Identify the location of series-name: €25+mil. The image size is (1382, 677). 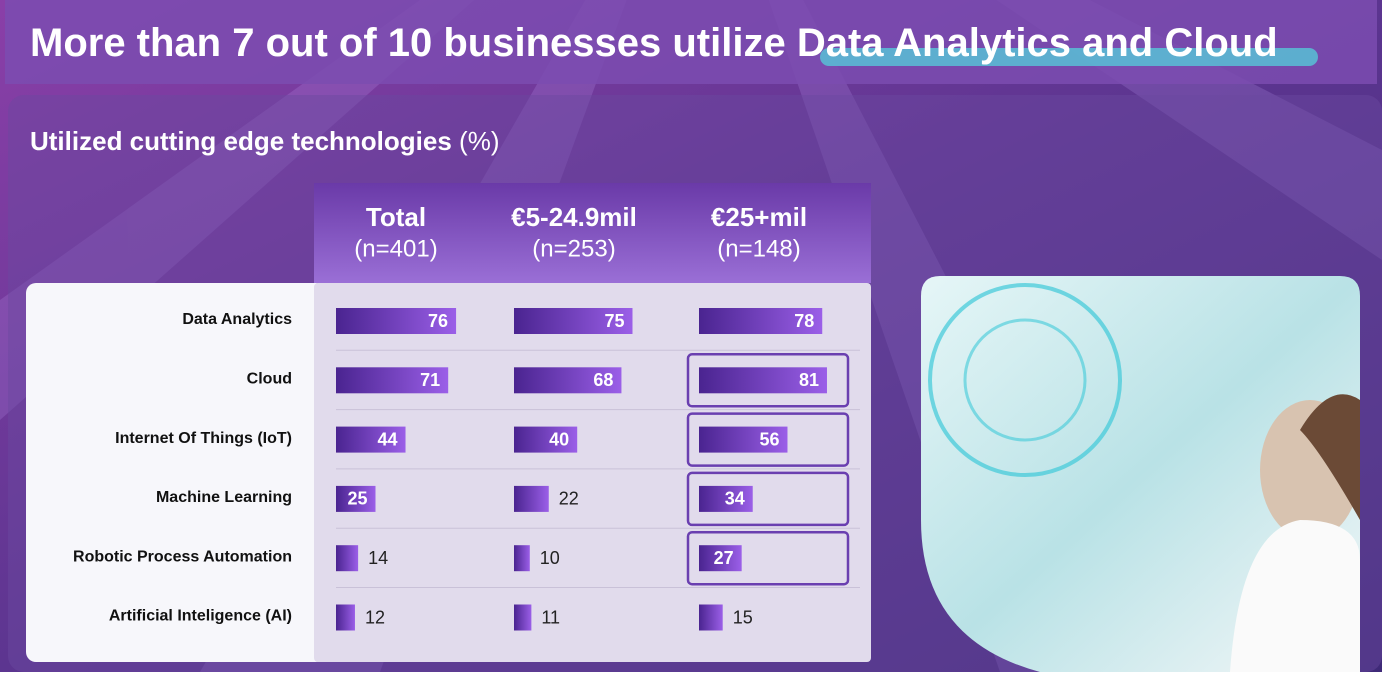
(759, 217).